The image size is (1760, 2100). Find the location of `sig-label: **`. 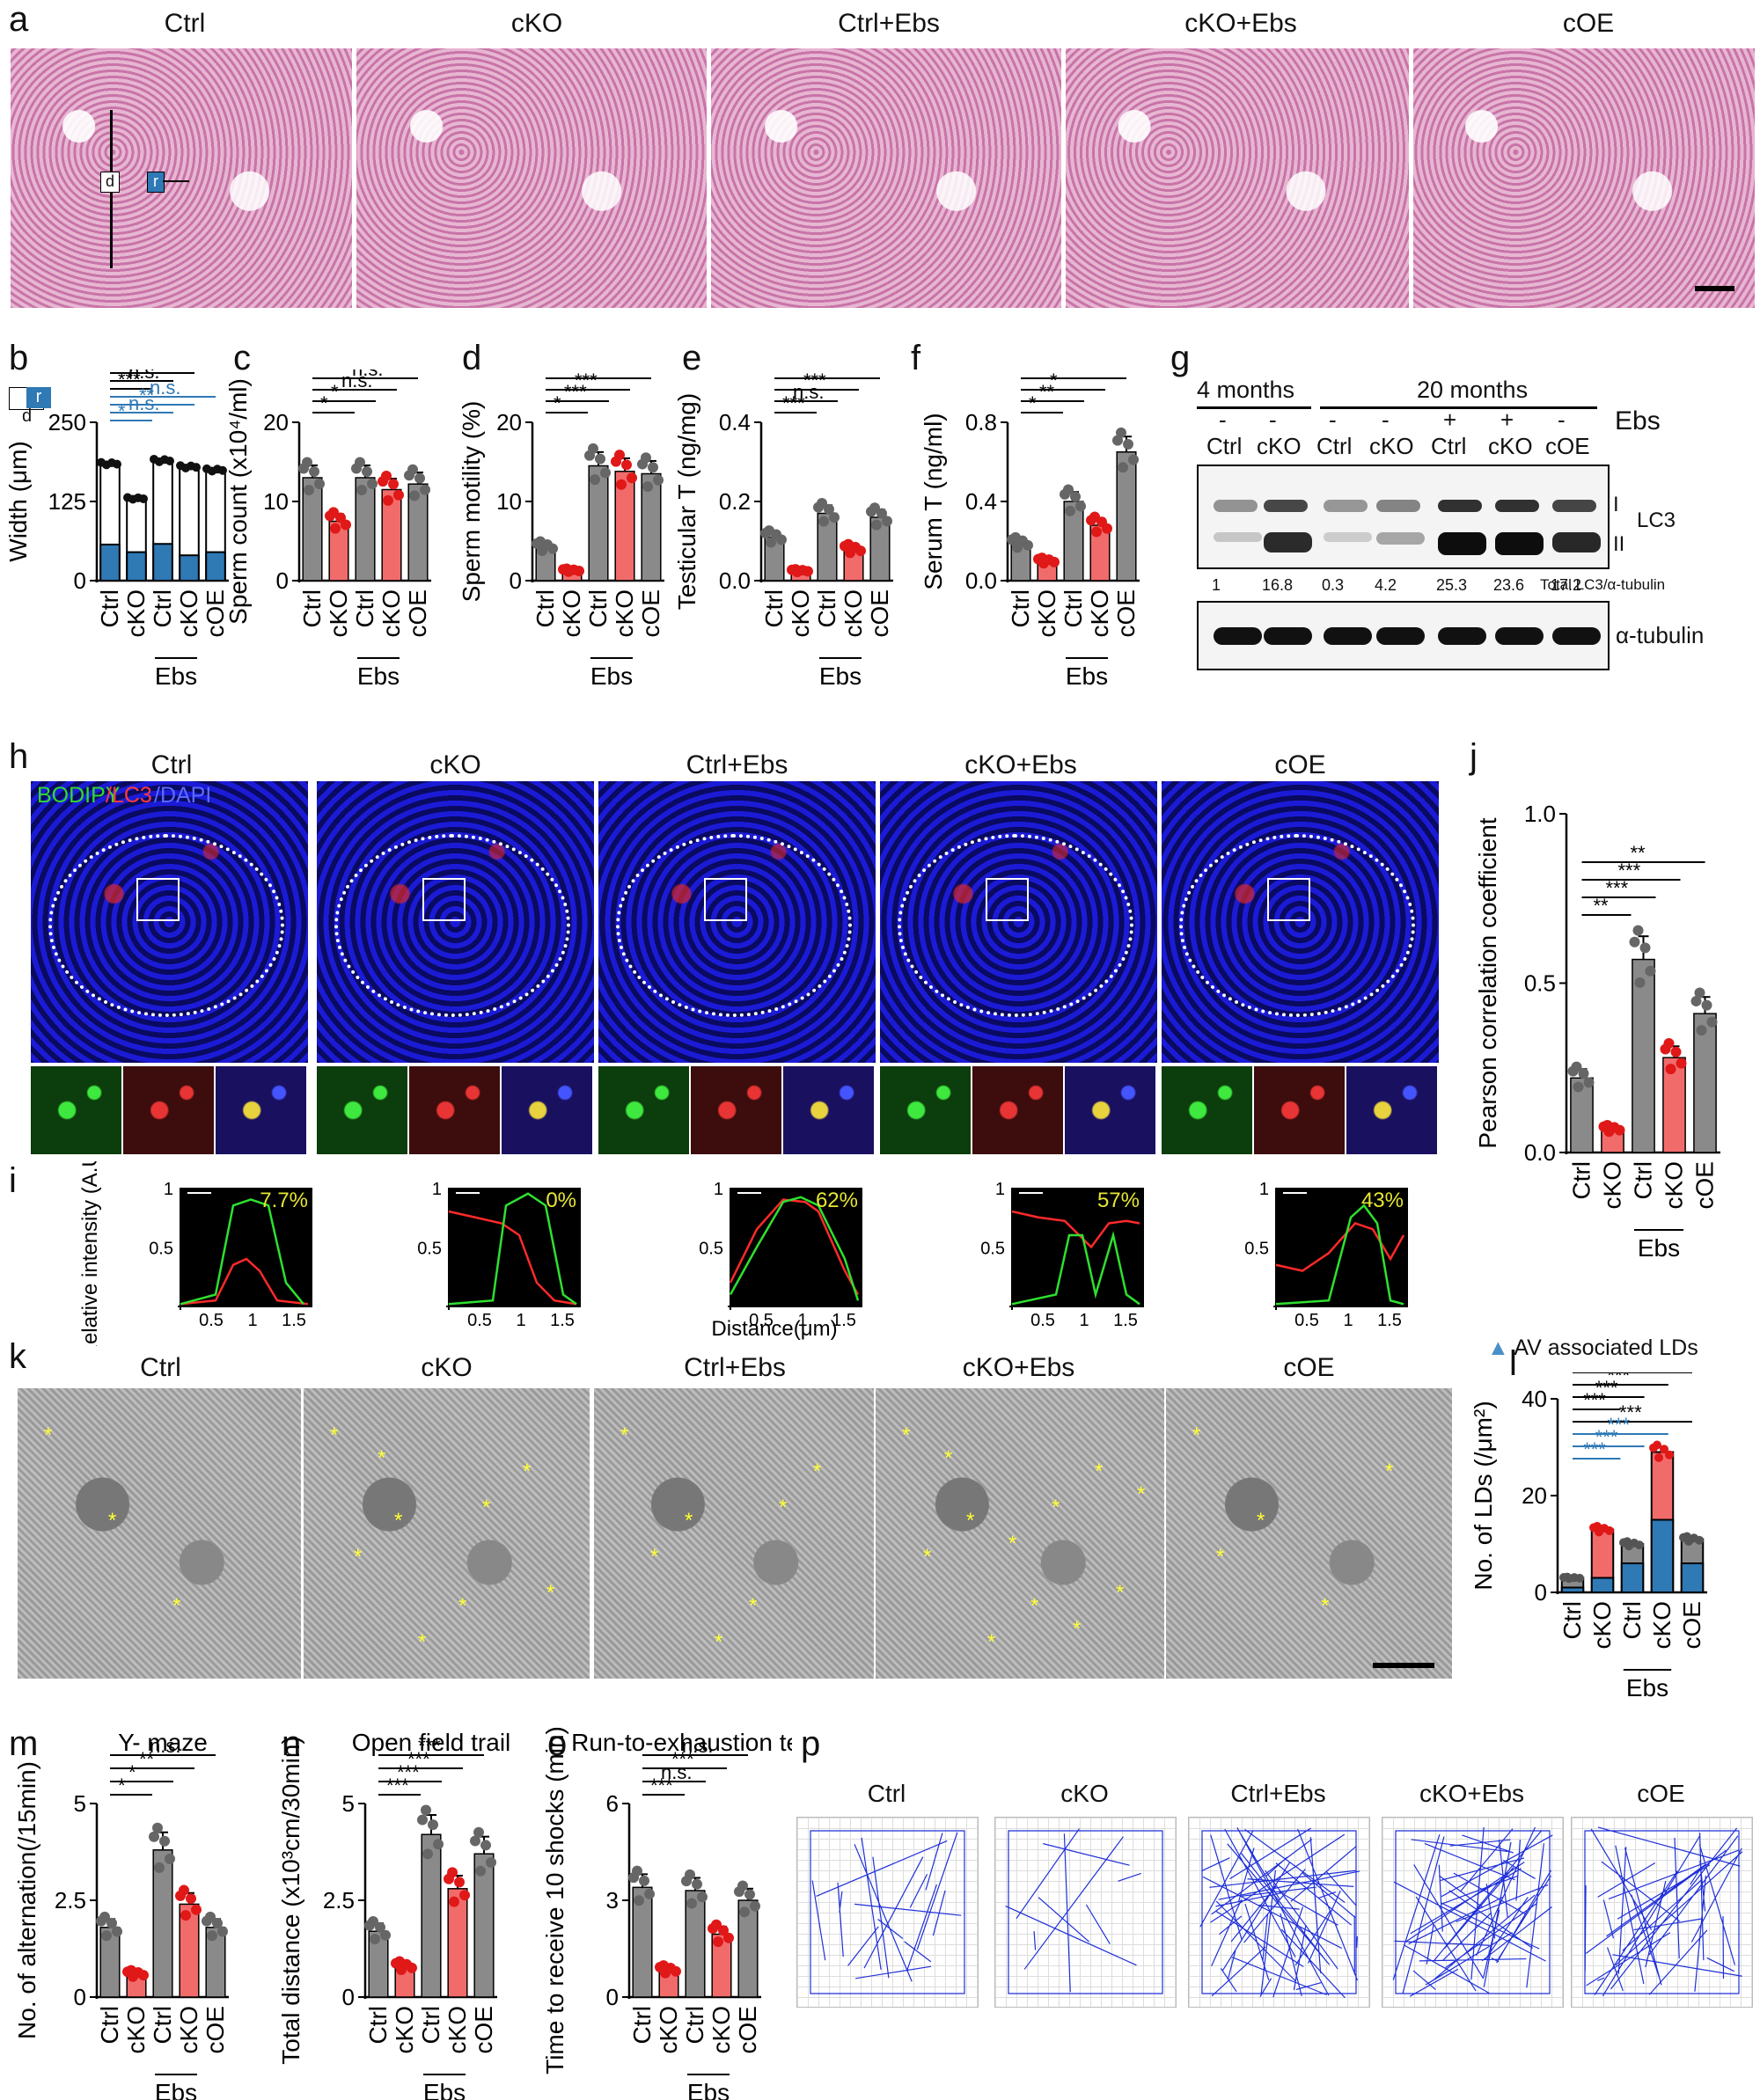

sig-label: ** is located at coordinates (1047, 392).